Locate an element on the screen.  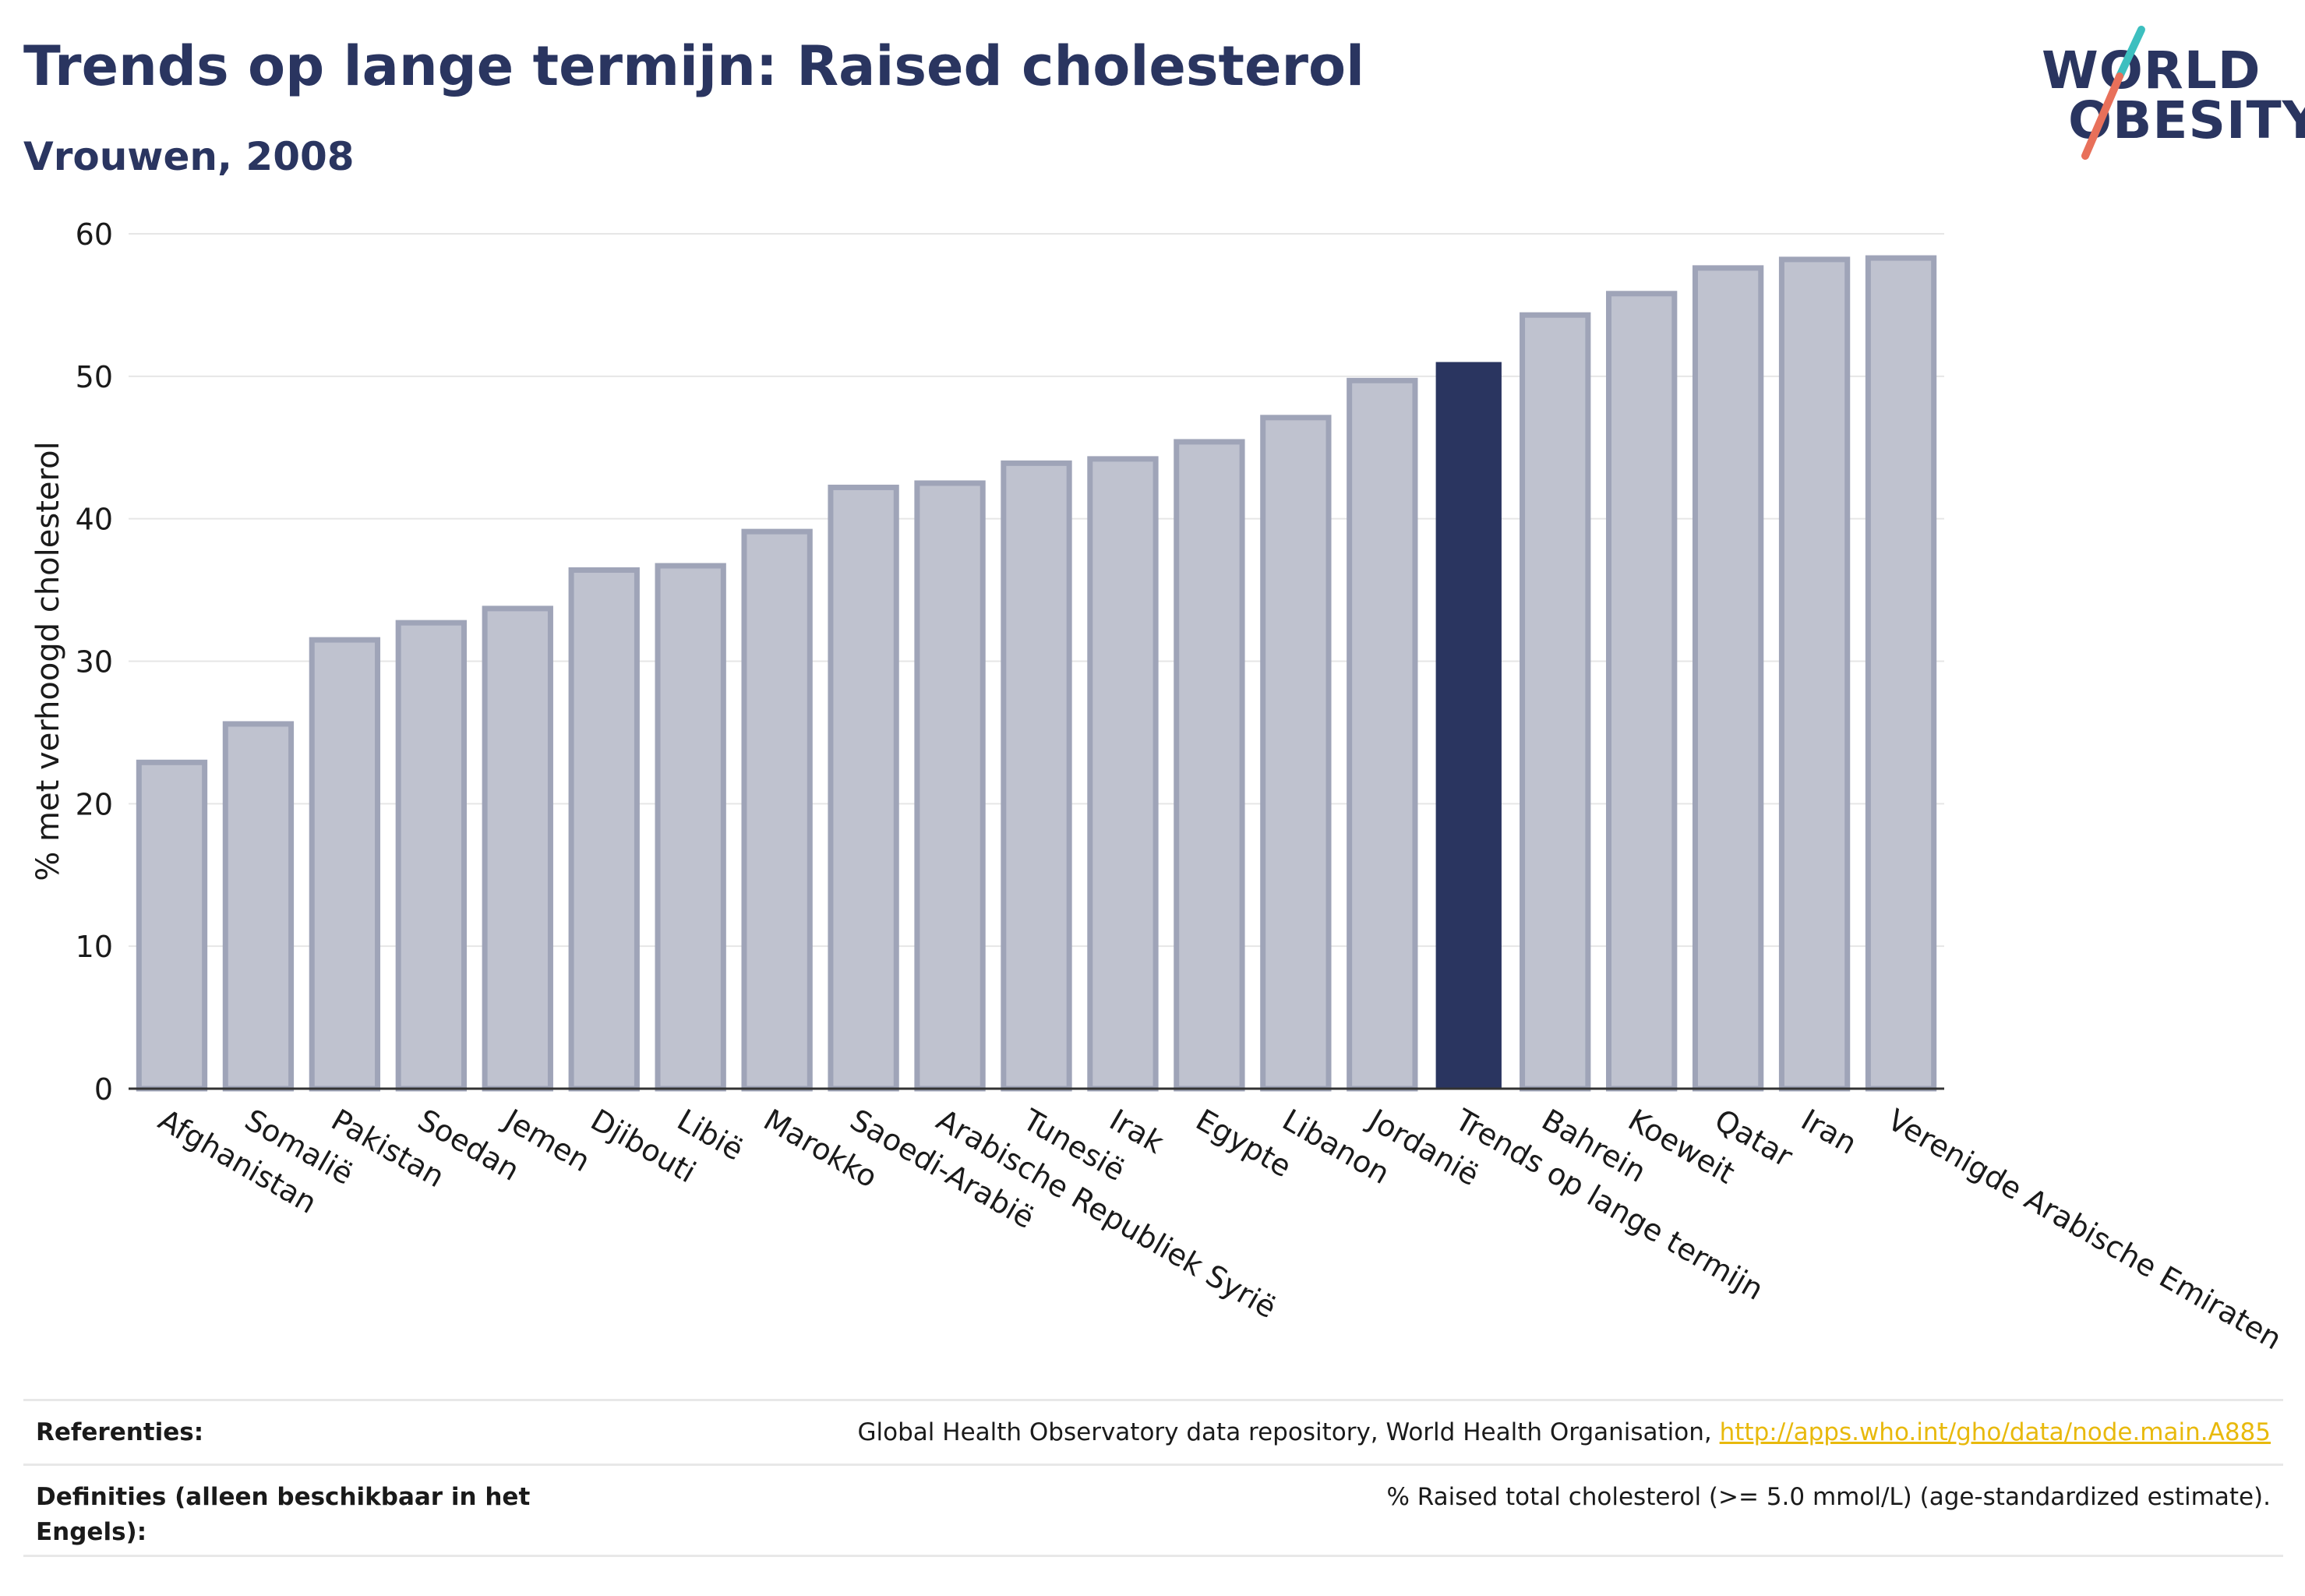
references-label: Referenties: is located at coordinates (120, 1432).